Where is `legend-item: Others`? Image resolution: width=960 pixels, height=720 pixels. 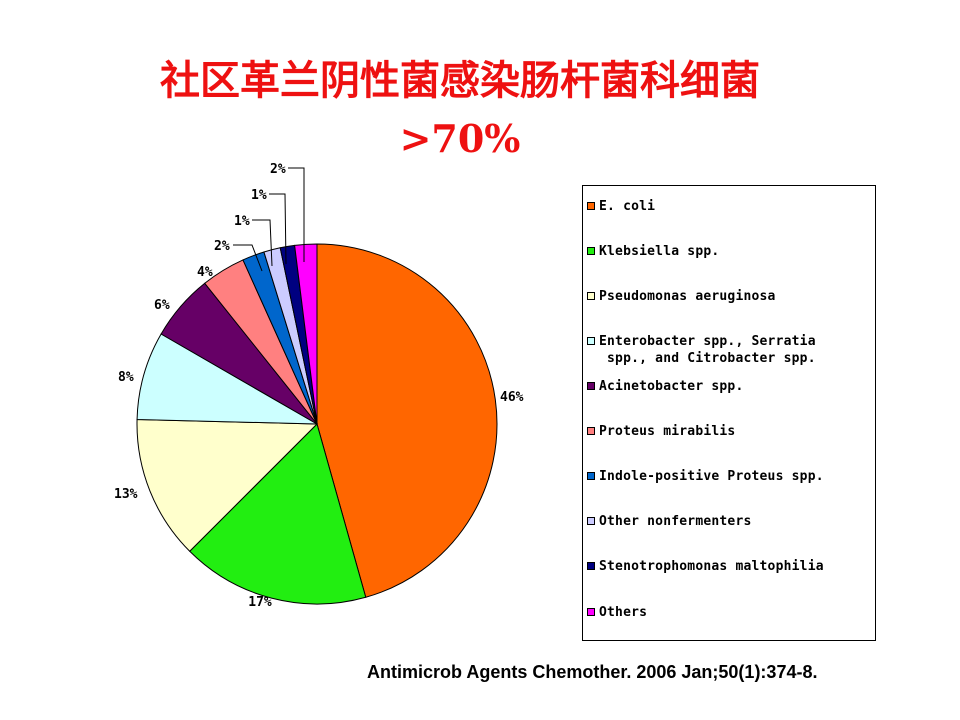
legend-item: Others is located at coordinates (617, 612).